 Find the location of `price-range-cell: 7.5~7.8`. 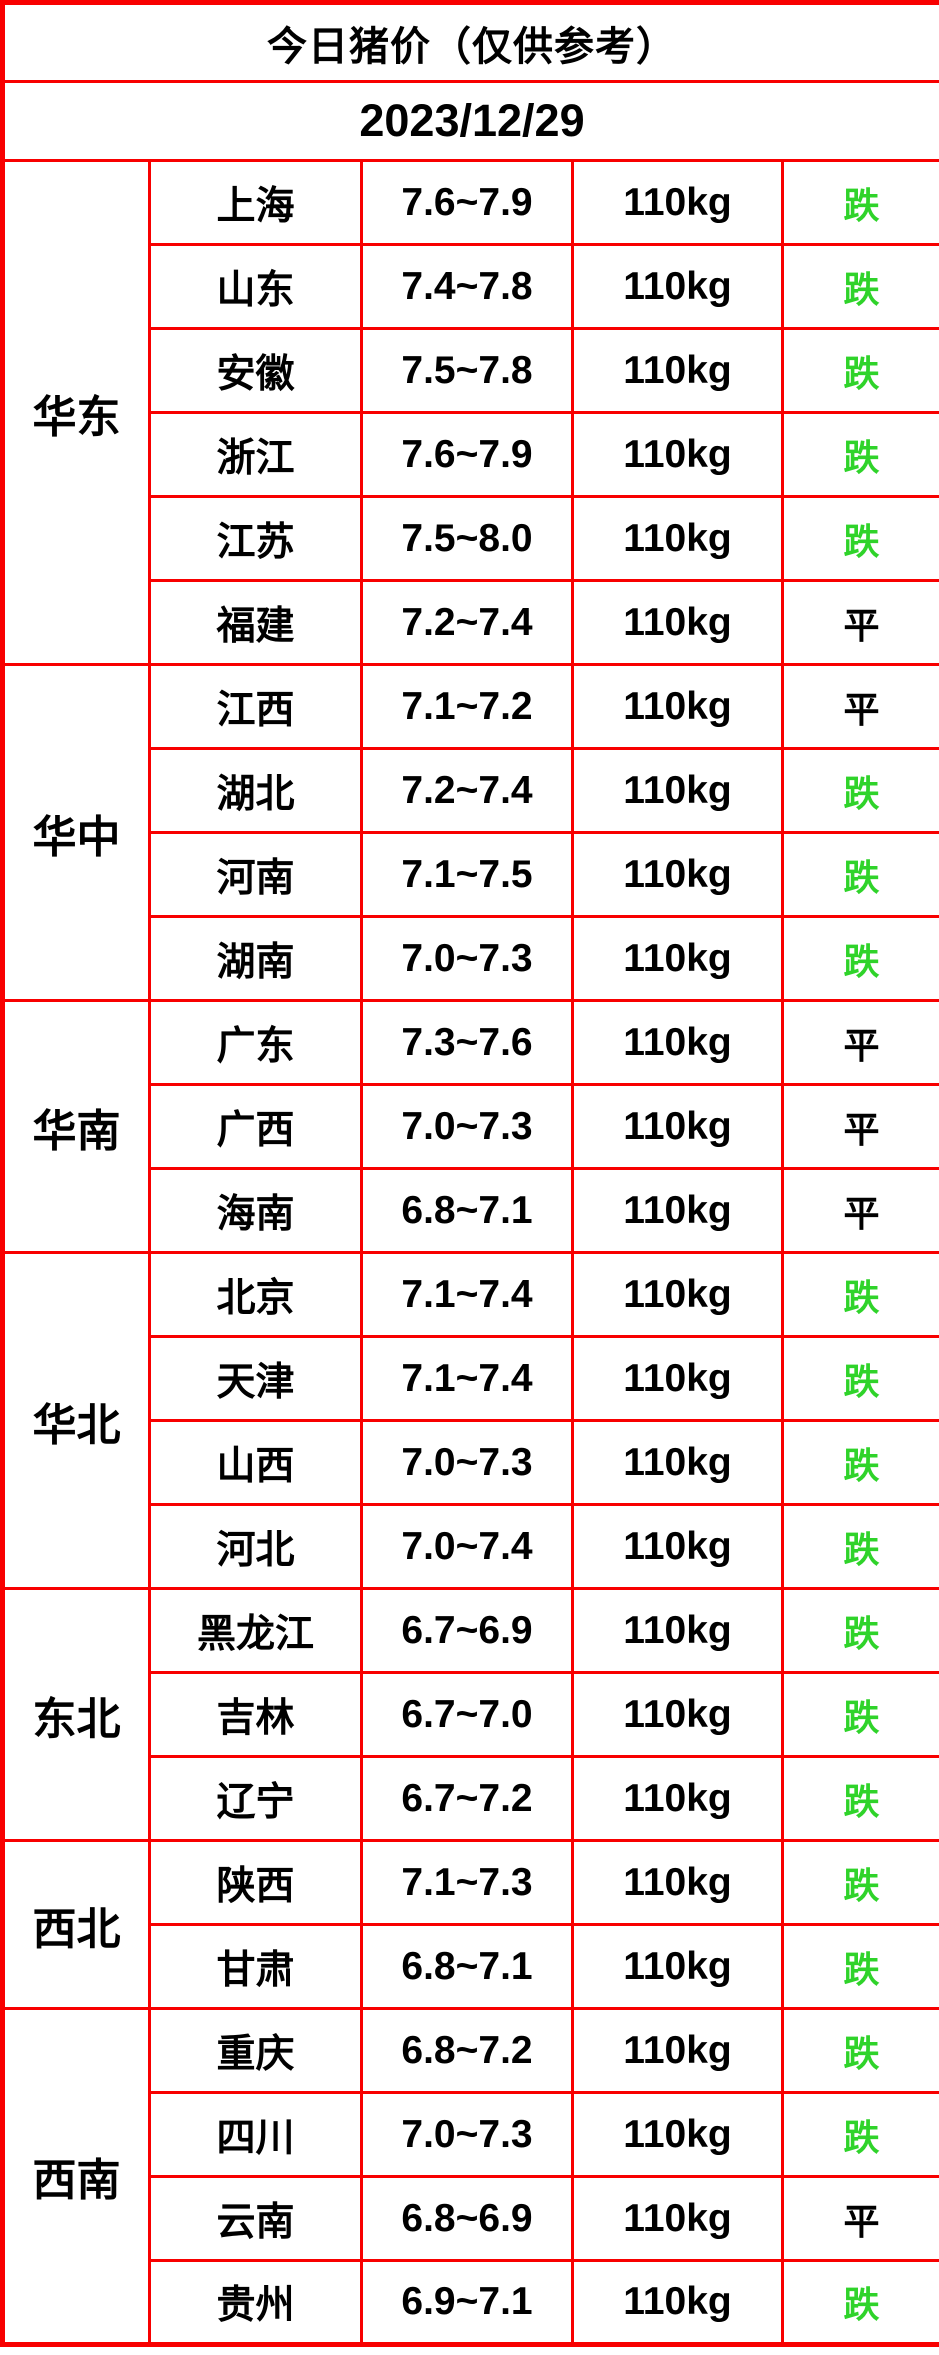

price-range-cell: 7.5~7.8 is located at coordinates (467, 370).